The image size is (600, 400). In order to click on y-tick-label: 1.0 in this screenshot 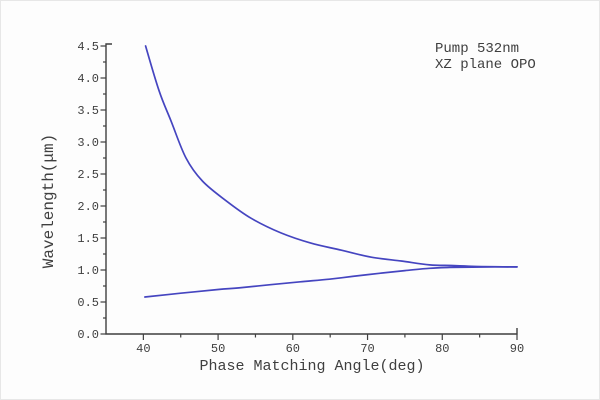, I will do `click(88, 271)`.